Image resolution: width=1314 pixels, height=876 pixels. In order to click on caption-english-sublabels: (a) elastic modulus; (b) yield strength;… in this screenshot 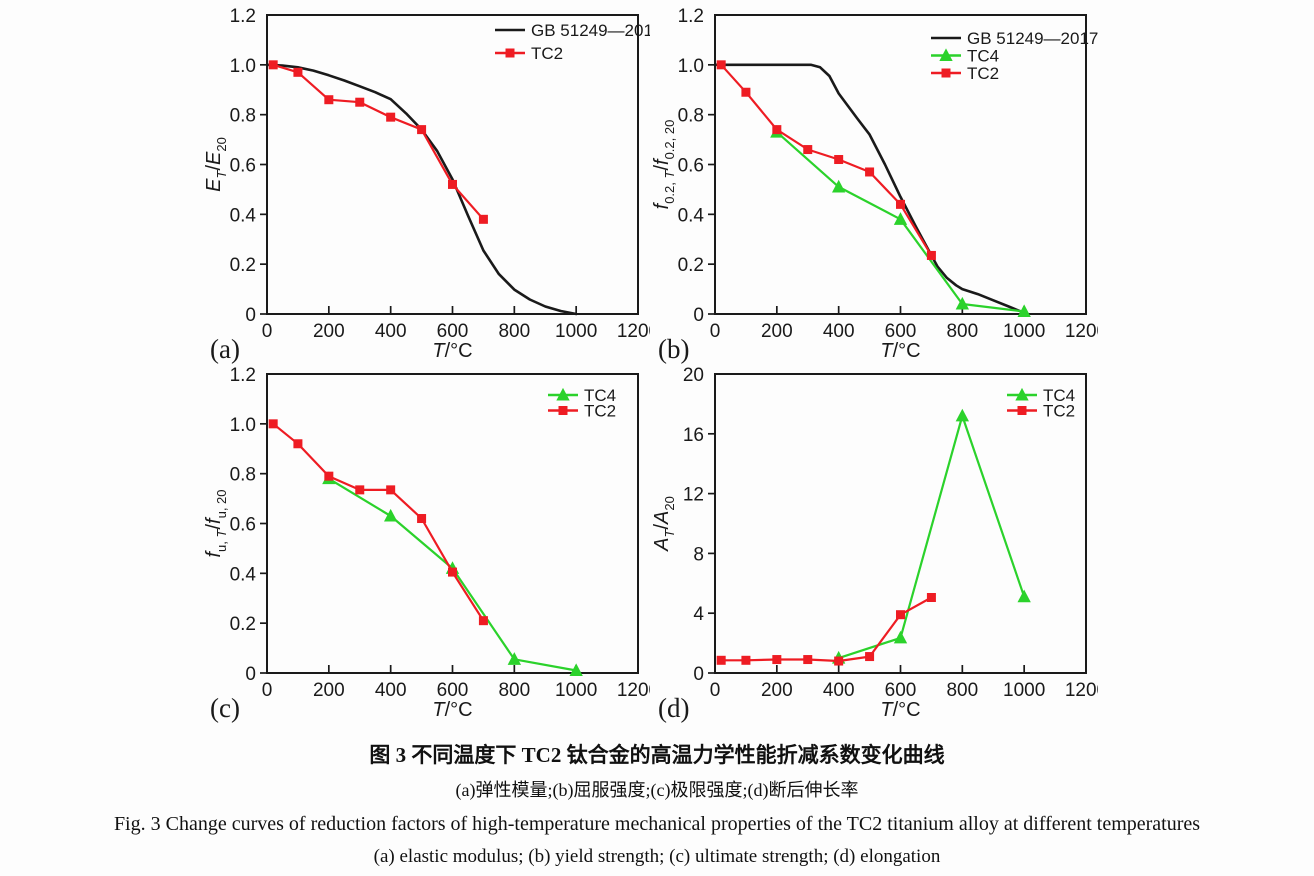, I will do `click(657, 856)`.